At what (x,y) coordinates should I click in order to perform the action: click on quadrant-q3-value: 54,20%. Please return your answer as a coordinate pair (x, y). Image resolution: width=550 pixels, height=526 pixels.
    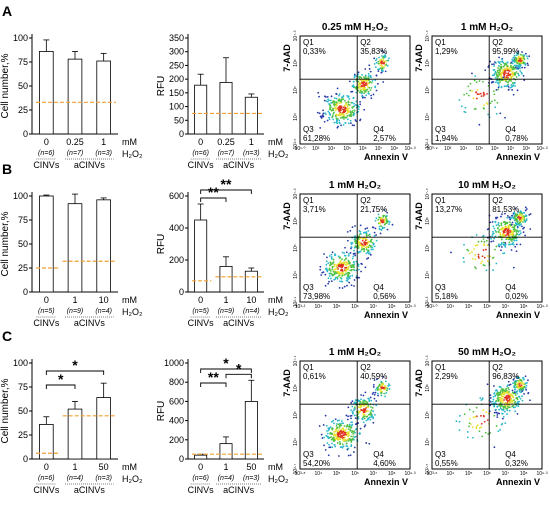
    Looking at the image, I should click on (316, 463).